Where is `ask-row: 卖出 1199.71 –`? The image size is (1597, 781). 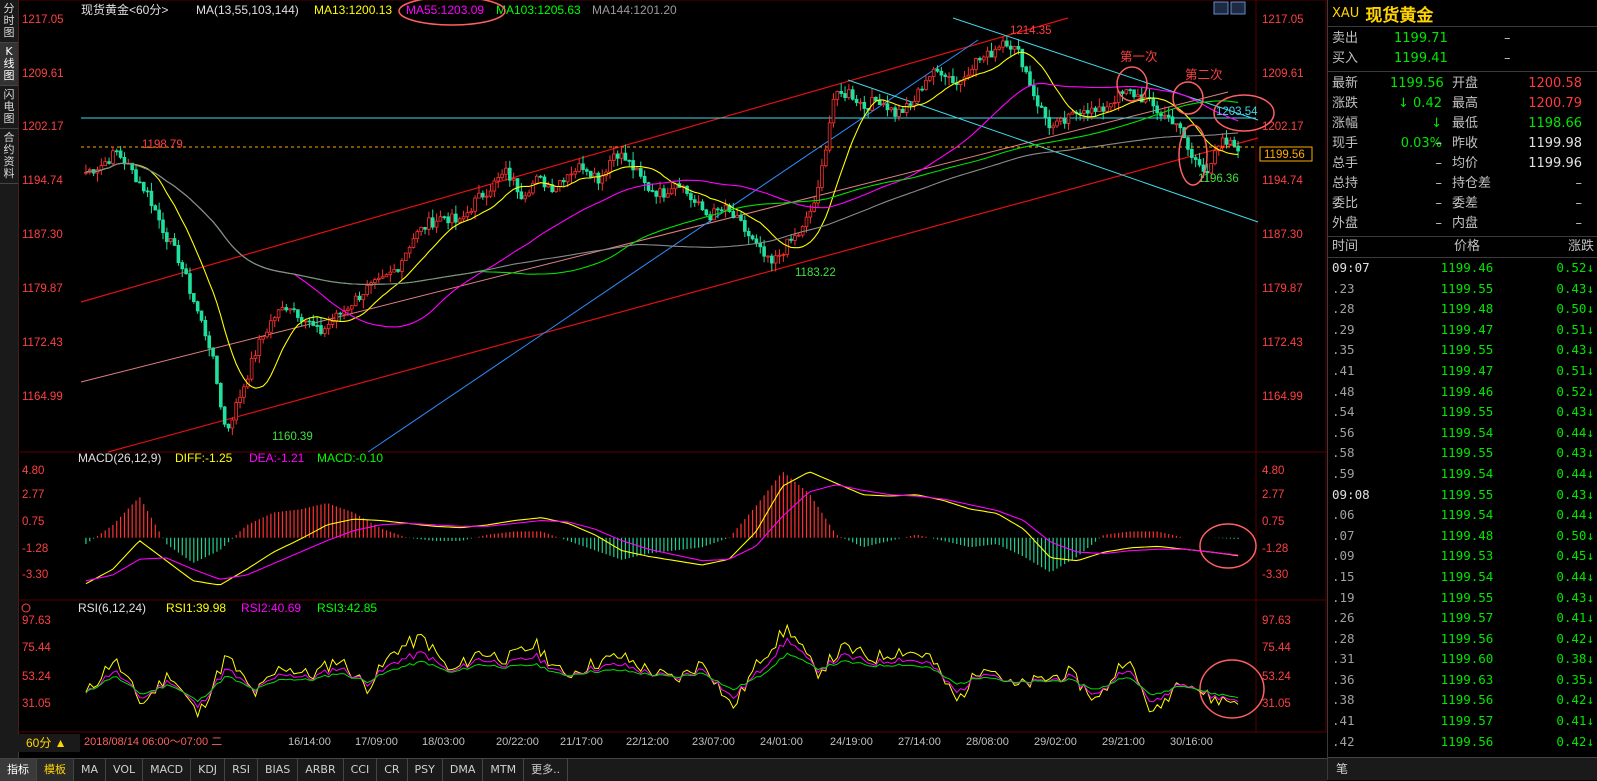 ask-row: 卖出 1199.71 – is located at coordinates (1462, 39).